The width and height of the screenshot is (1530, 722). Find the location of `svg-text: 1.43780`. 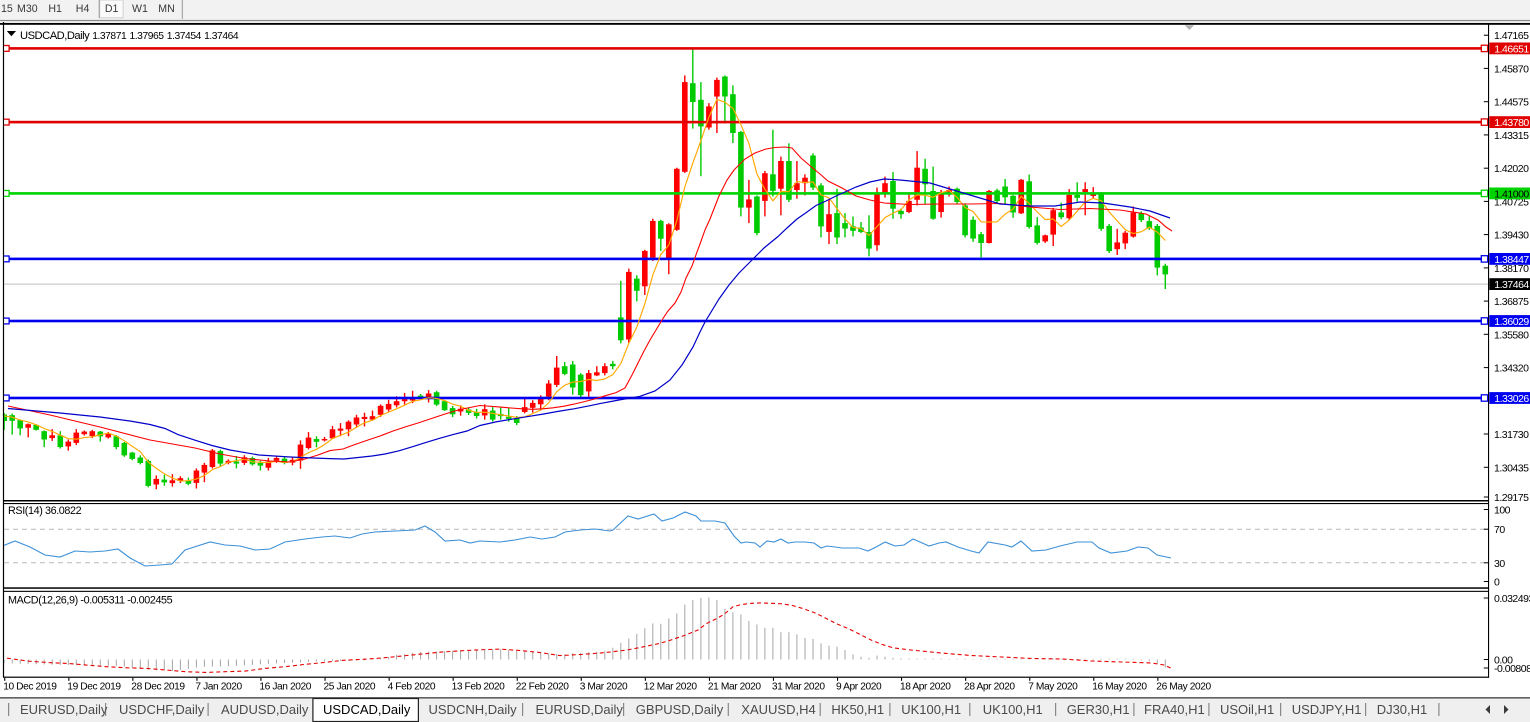

svg-text: 1.43780 is located at coordinates (1511, 123).